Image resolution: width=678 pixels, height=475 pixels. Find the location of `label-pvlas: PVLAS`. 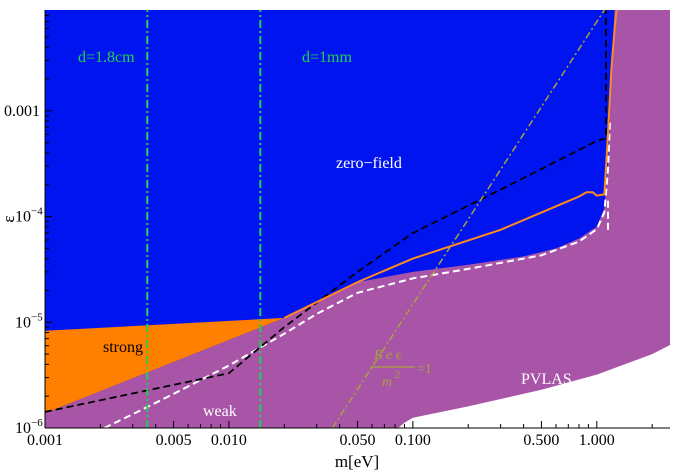

label-pvlas: PVLAS is located at coordinates (546, 379).